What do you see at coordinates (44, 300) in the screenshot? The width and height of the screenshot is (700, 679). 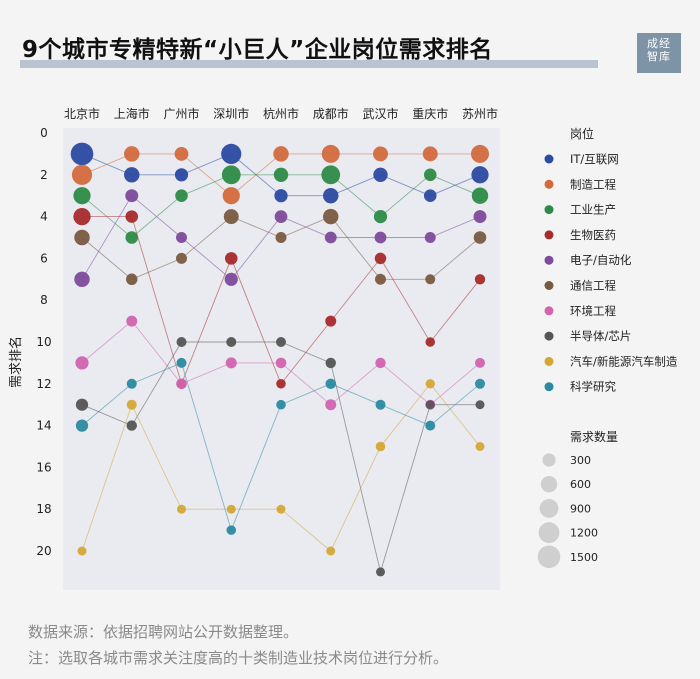 I see `y-tick-label: 8` at bounding box center [44, 300].